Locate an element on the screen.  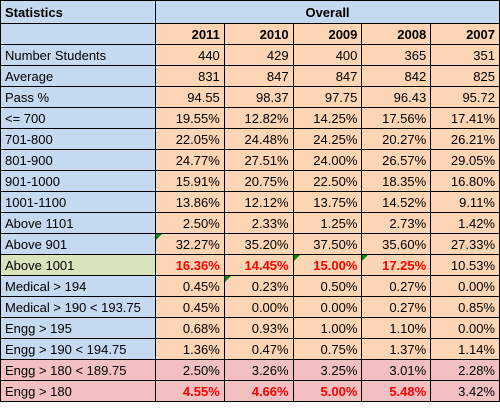
value-cell: 0.75% is located at coordinates (327, 349).